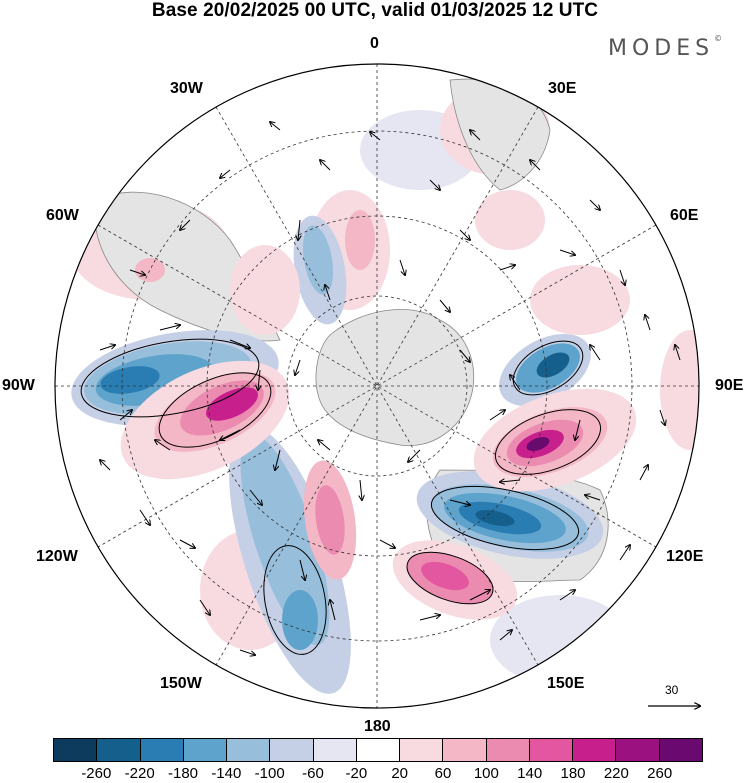 Image resolution: width=750 pixels, height=783 pixels. I want to click on colorbar-tick-label: 100, so click(486, 773).